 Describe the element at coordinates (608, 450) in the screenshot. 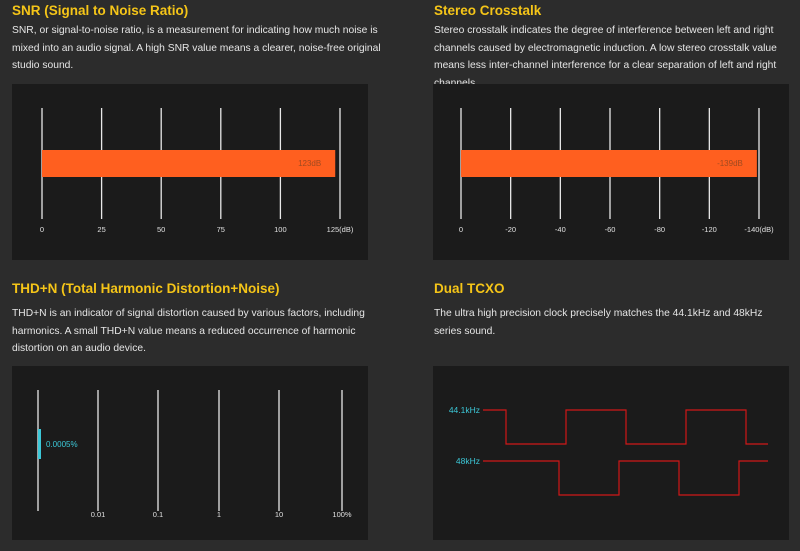

I see `tcxo-chart-svg: 44.1kHz 48kHz` at that location.